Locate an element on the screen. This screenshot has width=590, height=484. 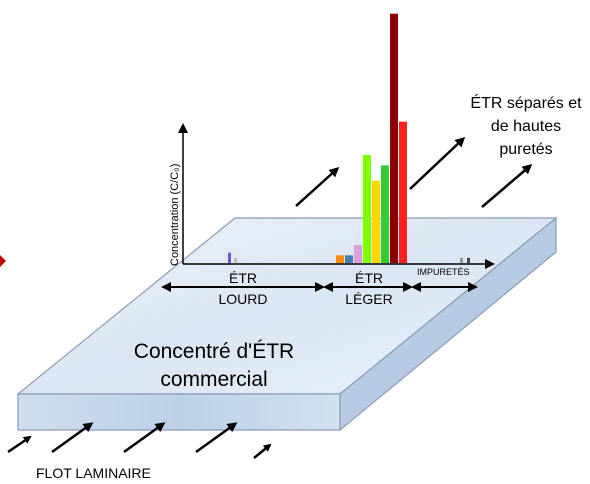
y-axis-label: Concentration (C/C₀) is located at coordinates (175, 215).